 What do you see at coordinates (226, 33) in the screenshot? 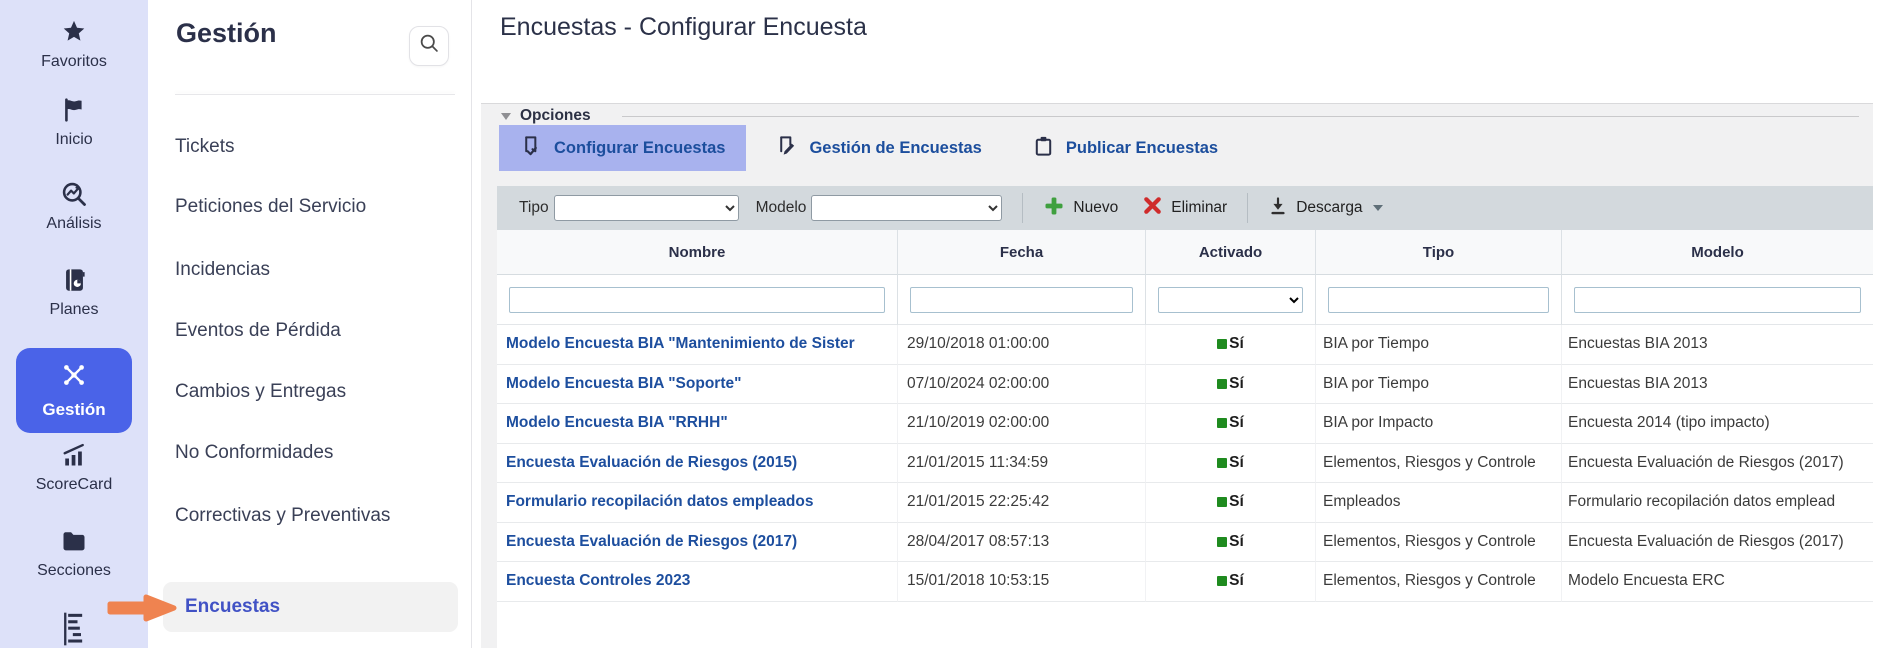
I see `panel-title: Gestión` at bounding box center [226, 33].